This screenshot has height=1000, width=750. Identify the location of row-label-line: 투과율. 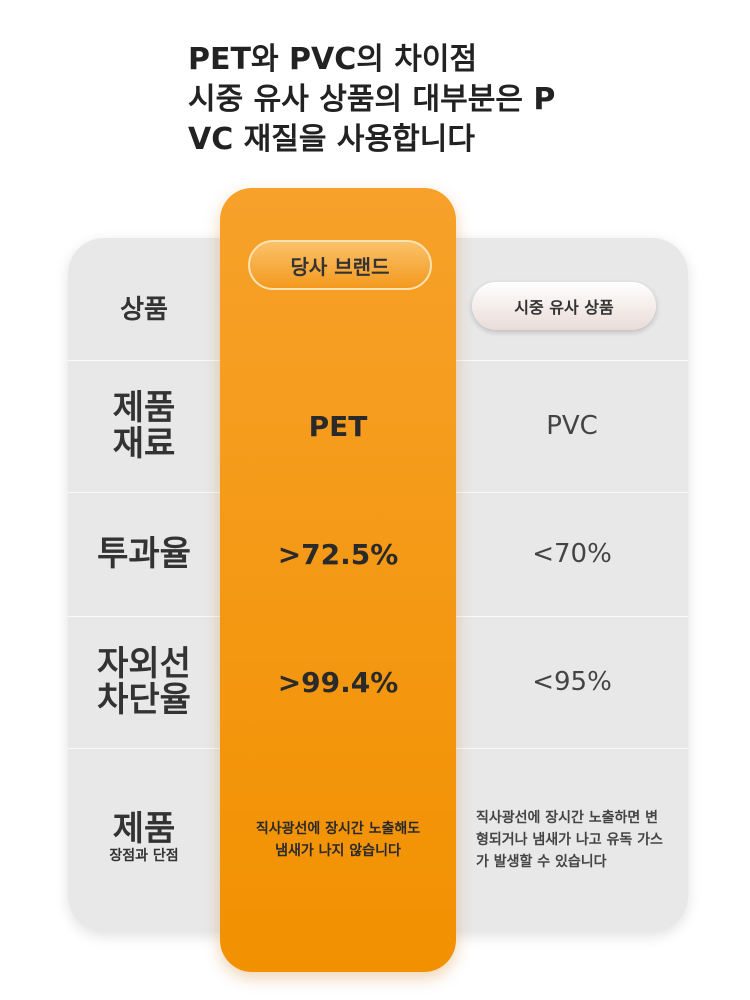
(144, 554).